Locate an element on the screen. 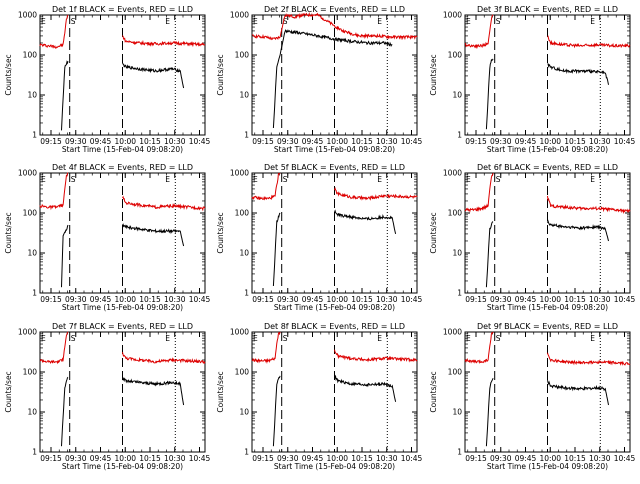 The width and height of the screenshot is (640, 484). panel-title: Det 9f BLACK = Events, RED = LLD is located at coordinates (547, 326).